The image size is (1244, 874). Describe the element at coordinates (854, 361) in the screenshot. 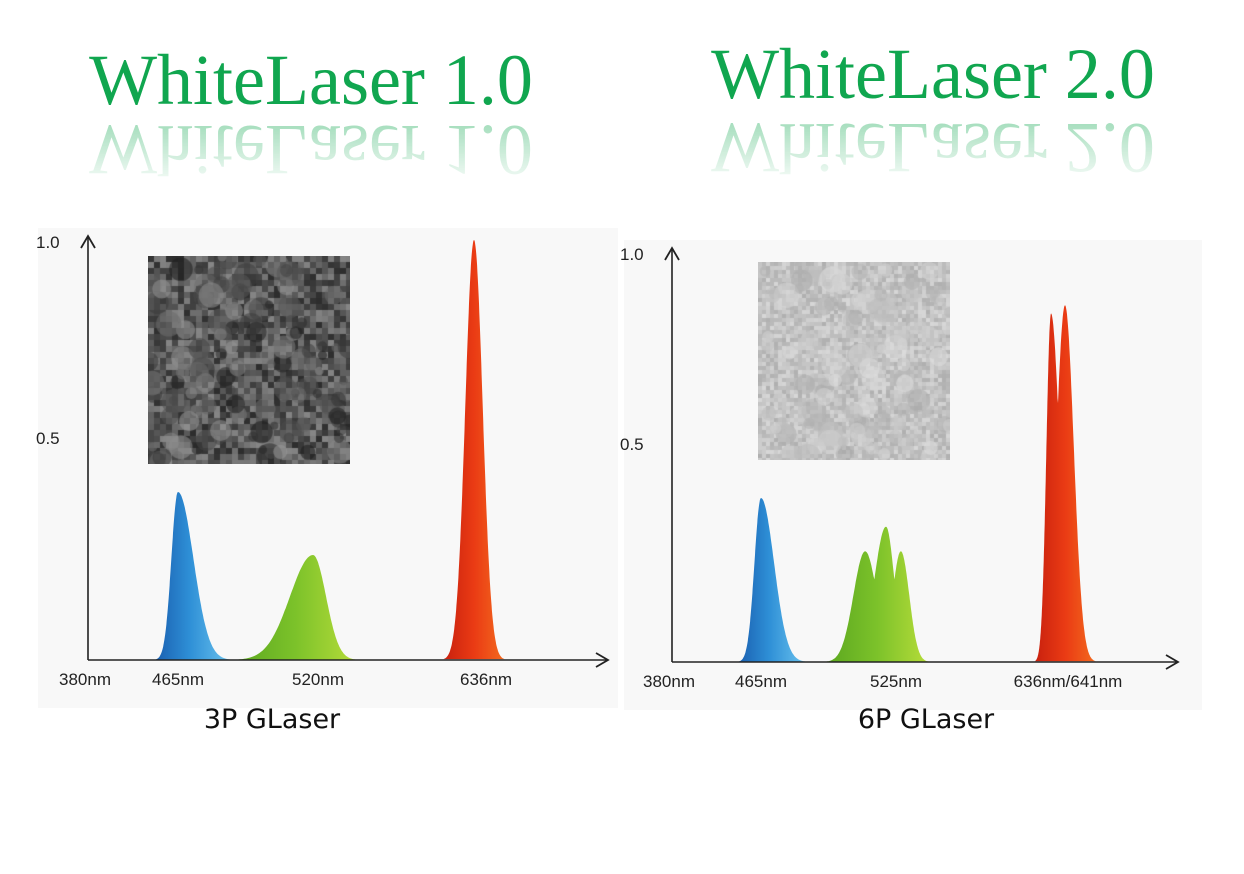

I see `speckle-inset-light` at that location.